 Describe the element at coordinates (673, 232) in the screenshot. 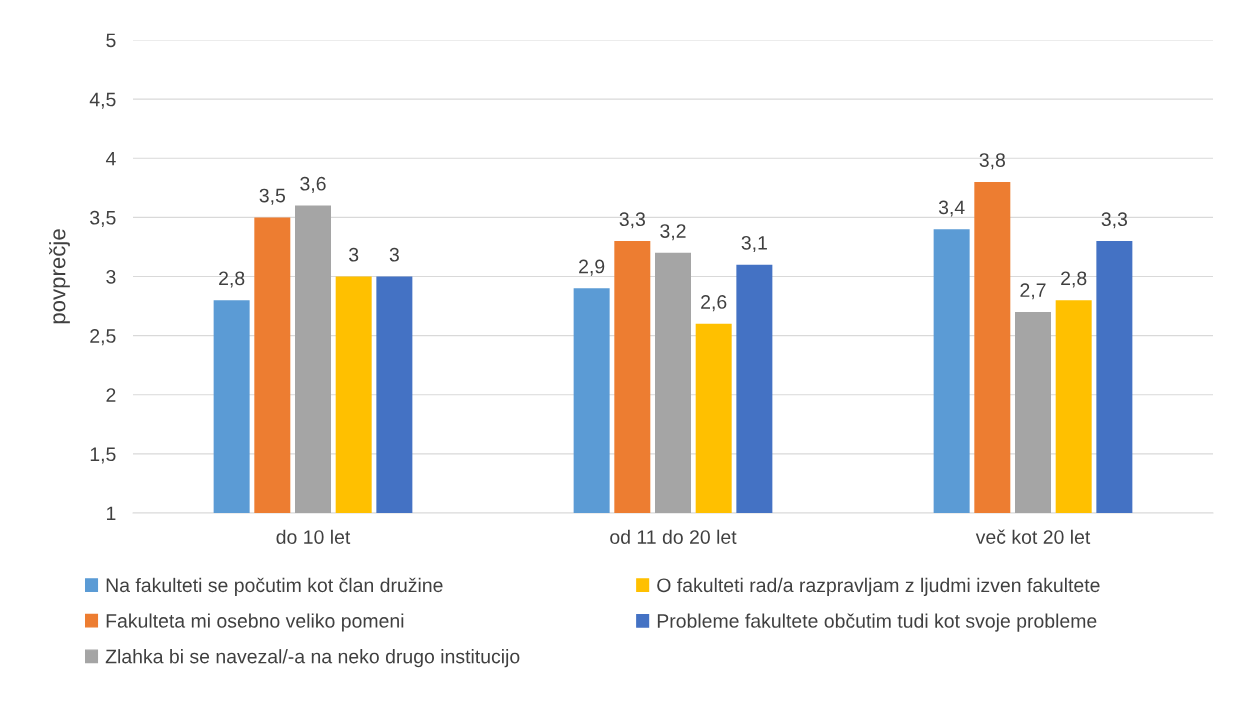

I see `data-label: 3,2` at that location.